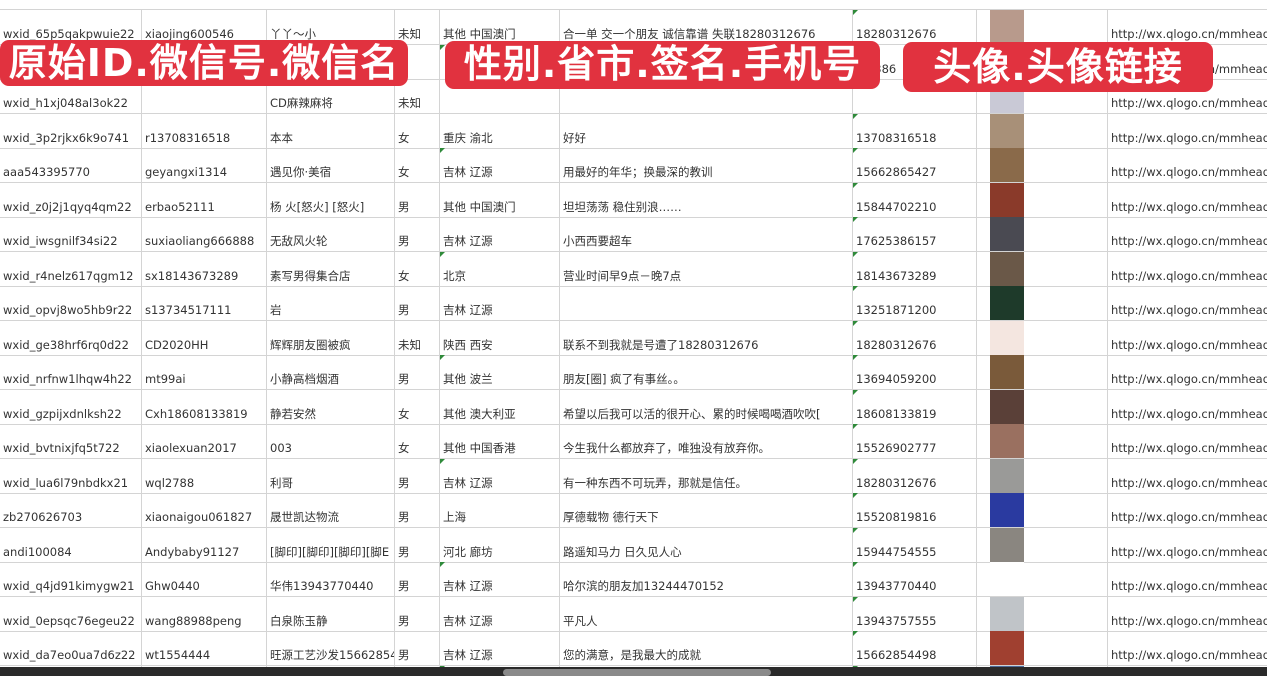 This screenshot has height=676, width=1267. I want to click on phone-cell: 18143673289, so click(915, 268).